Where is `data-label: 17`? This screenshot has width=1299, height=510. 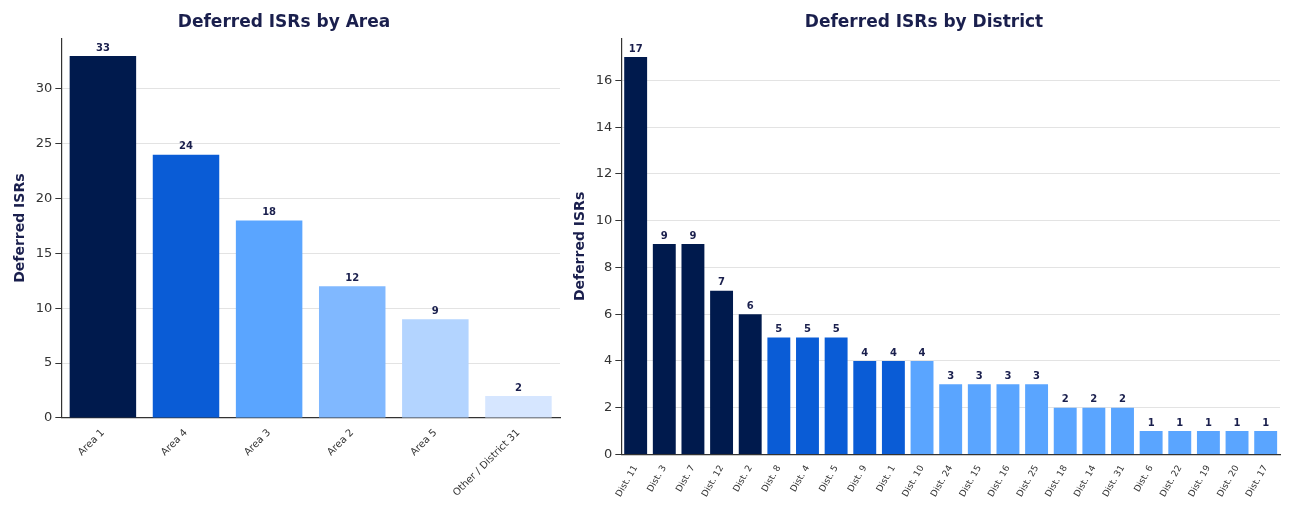 data-label: 17 is located at coordinates (635, 48).